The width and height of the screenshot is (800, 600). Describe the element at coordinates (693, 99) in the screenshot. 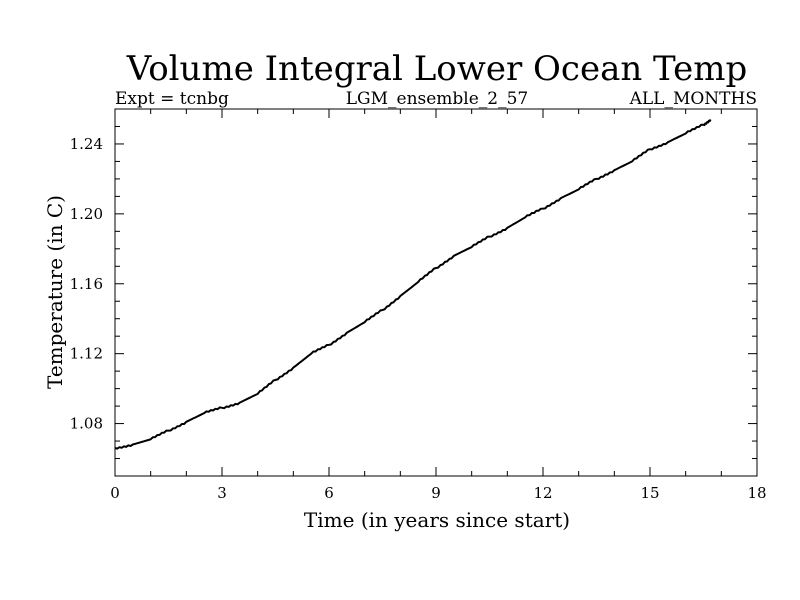

I see `subtitle-right: ALL_MONTHS` at that location.